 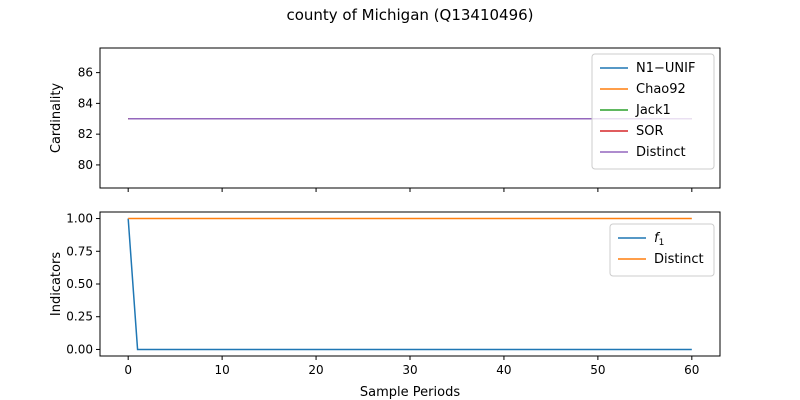 I want to click on legend-label-1-1: Distinct, so click(x=679, y=259).